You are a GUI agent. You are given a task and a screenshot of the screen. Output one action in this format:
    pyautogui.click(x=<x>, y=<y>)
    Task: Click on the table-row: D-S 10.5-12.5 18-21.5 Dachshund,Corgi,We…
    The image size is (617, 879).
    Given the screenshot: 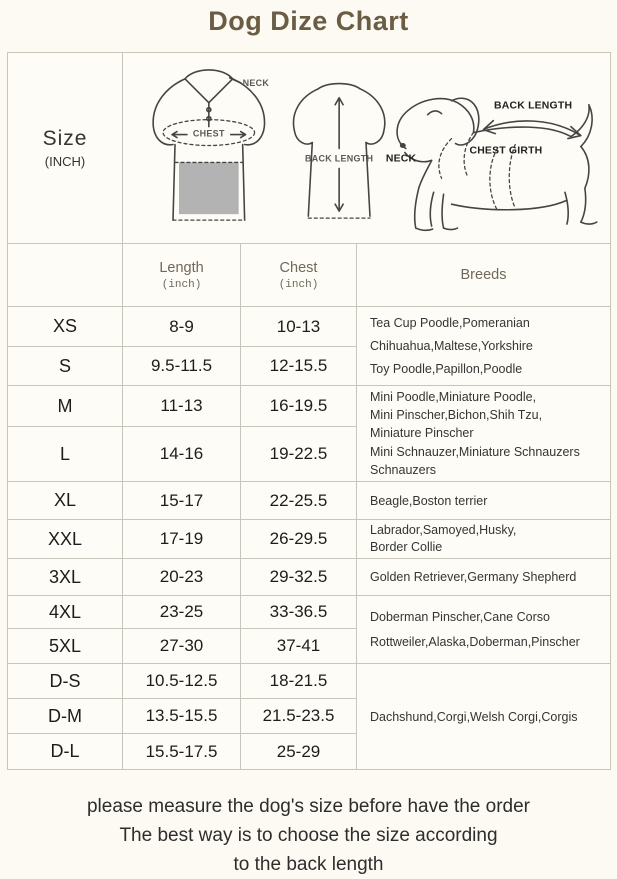 What is the action you would take?
    pyautogui.click(x=309, y=717)
    